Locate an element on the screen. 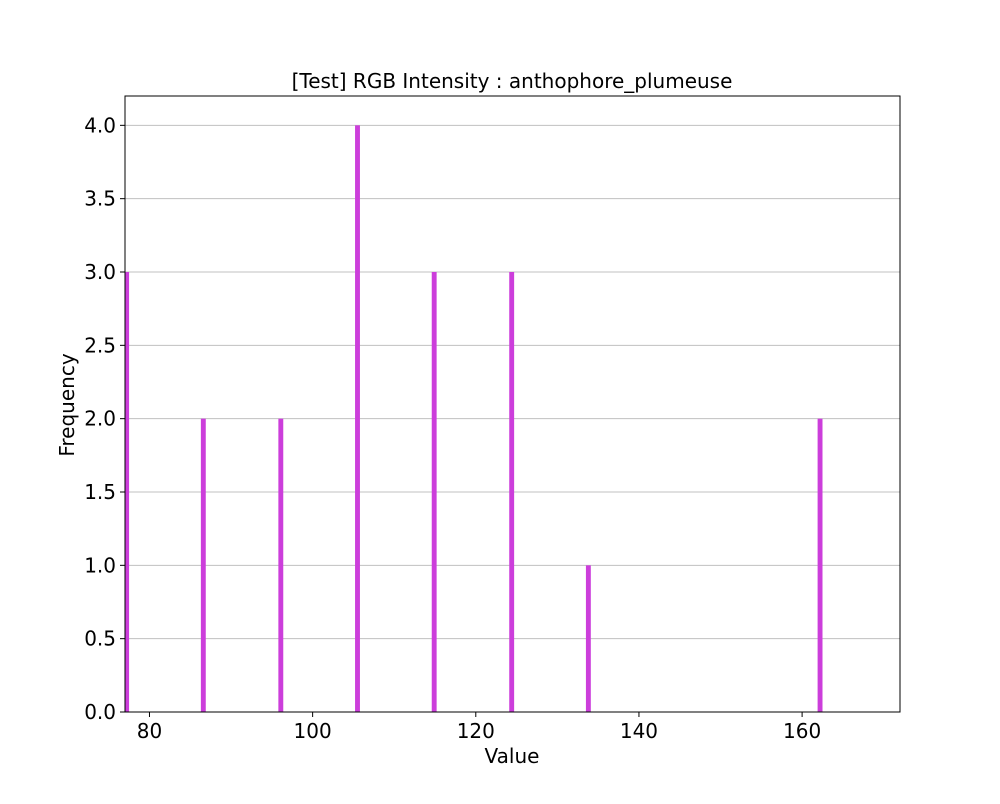 The image size is (1000, 804). y-axis-label: Frequency is located at coordinates (67, 404).